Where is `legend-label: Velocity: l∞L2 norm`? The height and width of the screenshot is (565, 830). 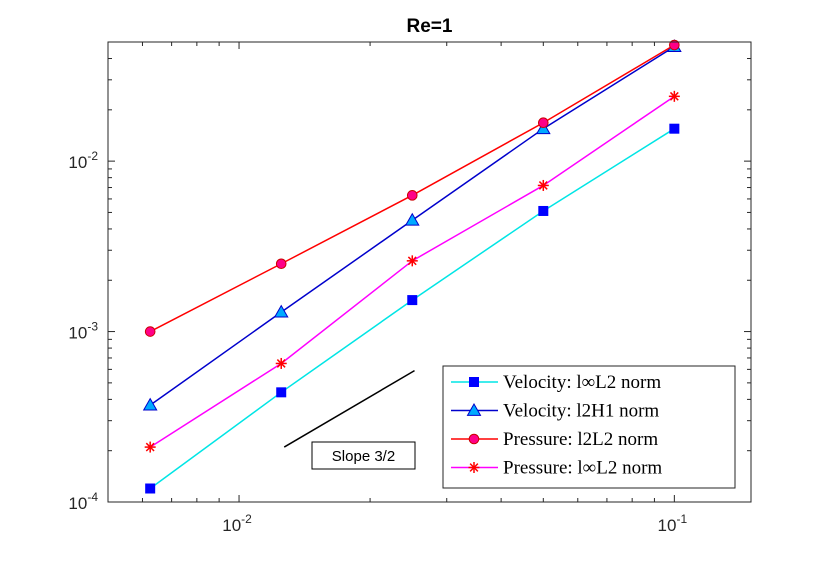
legend-label: Velocity: l∞L2 norm is located at coordinates (582, 382).